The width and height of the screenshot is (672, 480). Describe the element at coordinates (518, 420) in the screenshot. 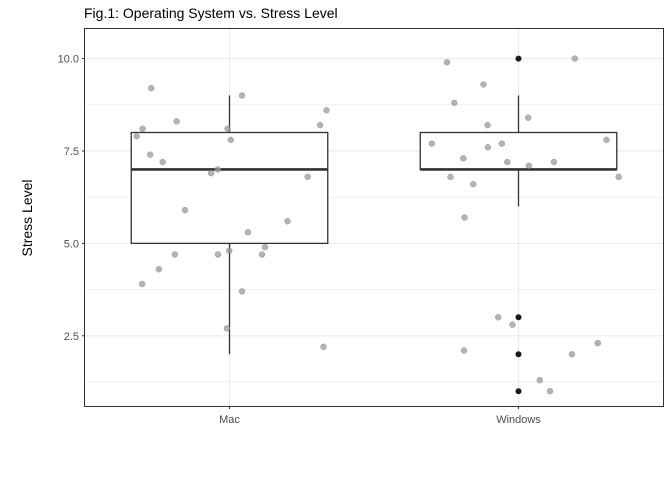

I see `x-tick-label: Windows` at that location.